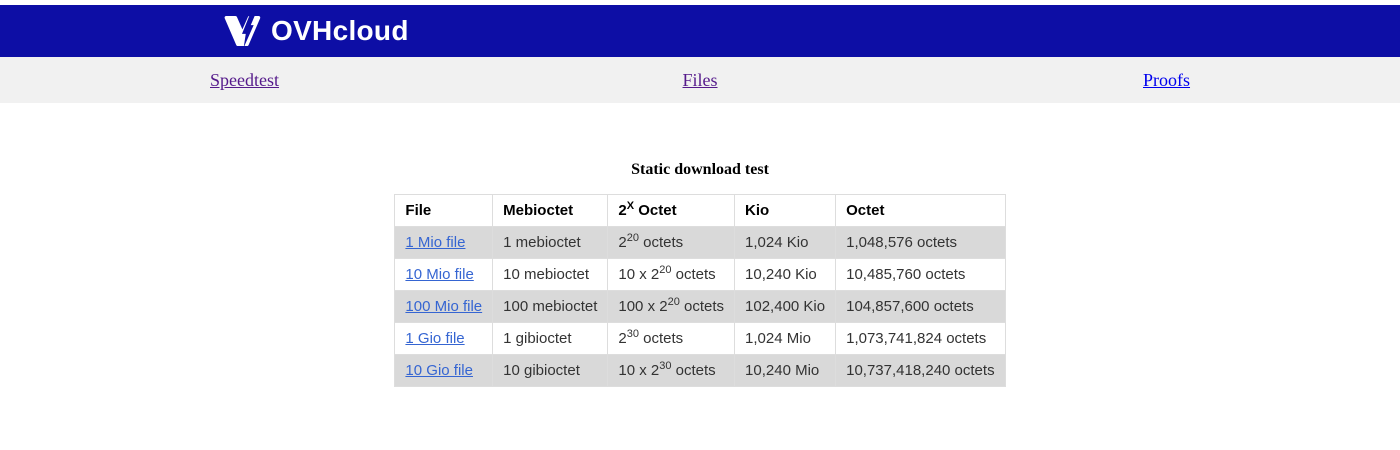 Image resolution: width=1400 pixels, height=450 pixels. Describe the element at coordinates (671, 306) in the screenshot. I see `pow-cell: 100 x 220 octets` at that location.